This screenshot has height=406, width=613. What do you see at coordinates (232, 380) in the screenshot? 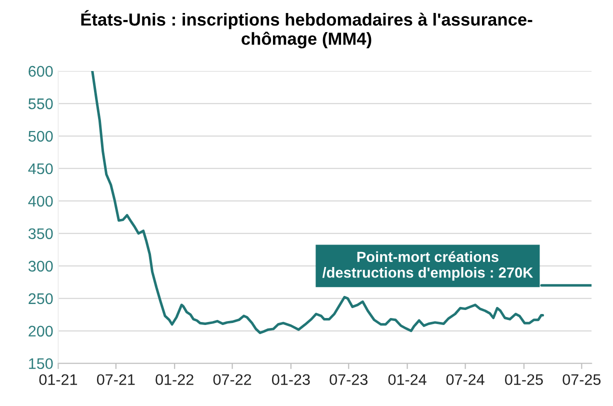
I see `x-tick-label: 07-22` at bounding box center [232, 380].